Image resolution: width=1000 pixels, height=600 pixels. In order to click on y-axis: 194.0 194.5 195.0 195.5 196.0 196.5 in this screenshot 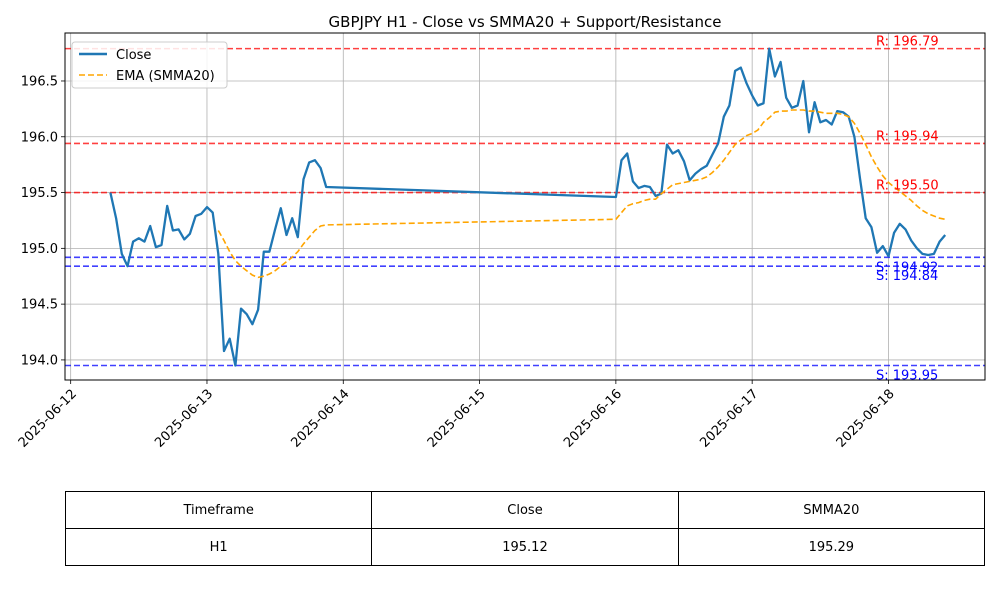, I will do `click(43, 221)`.